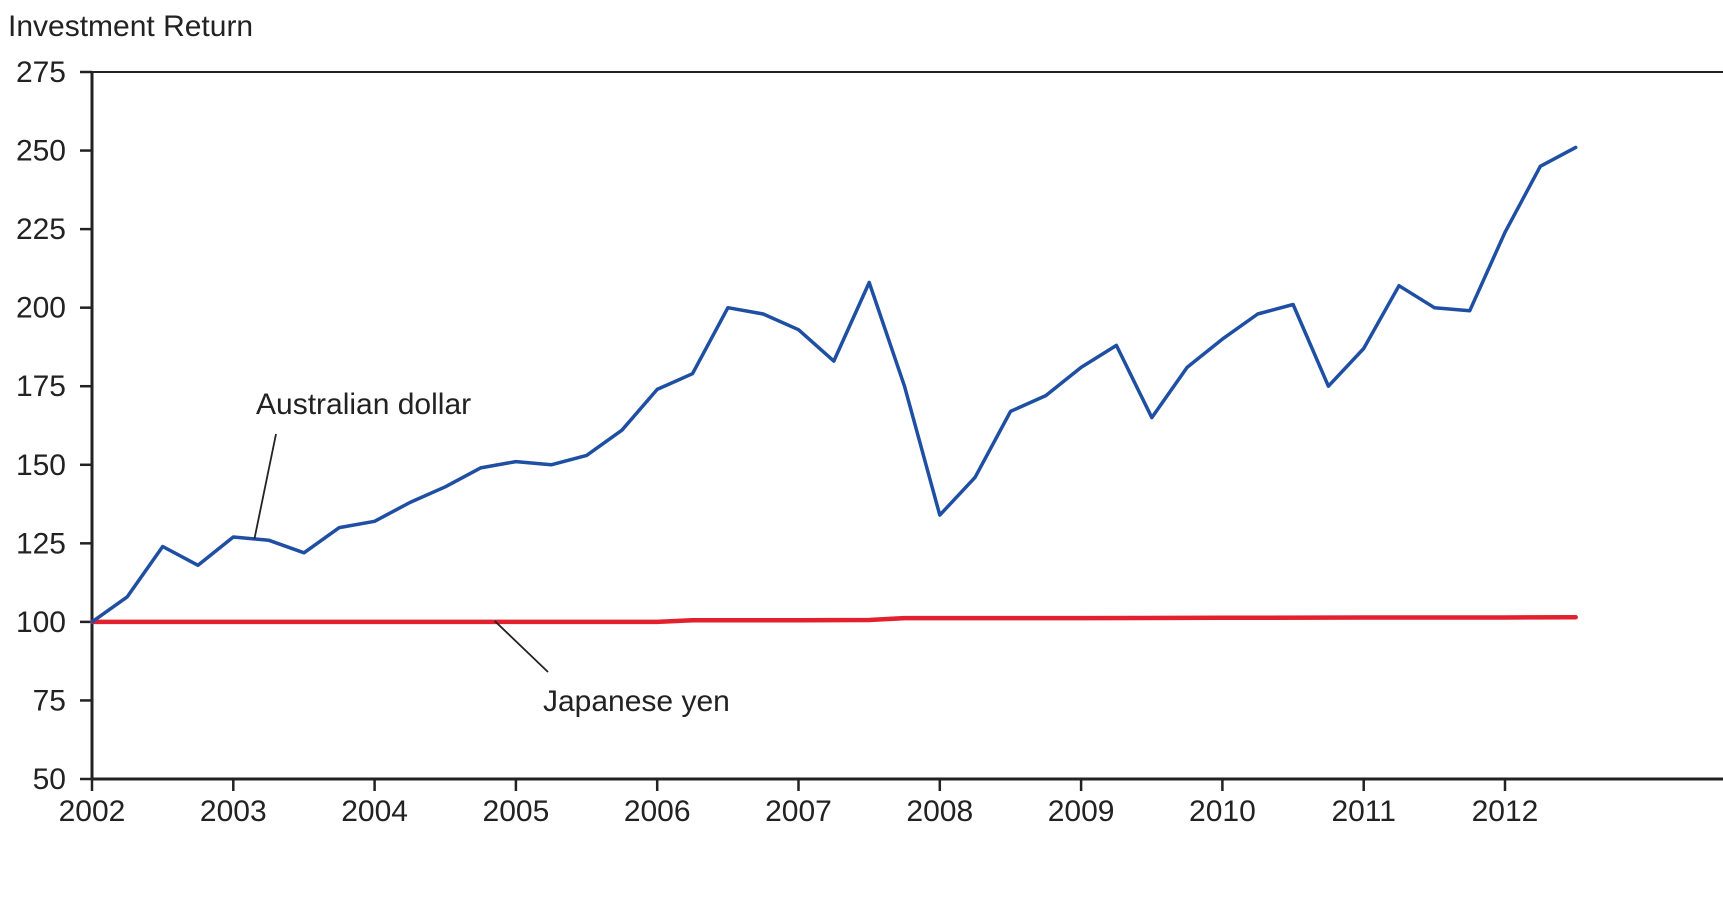  I want to click on x-tick-label: 2006, so click(657, 811).